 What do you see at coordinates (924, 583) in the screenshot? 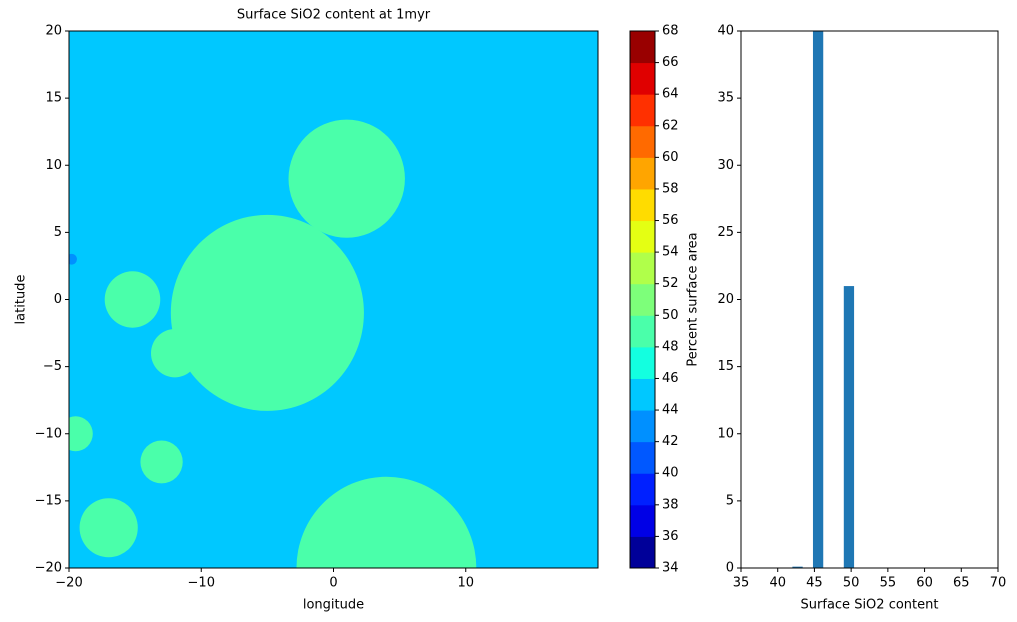
I see `x-tick-label: 60` at bounding box center [924, 583].